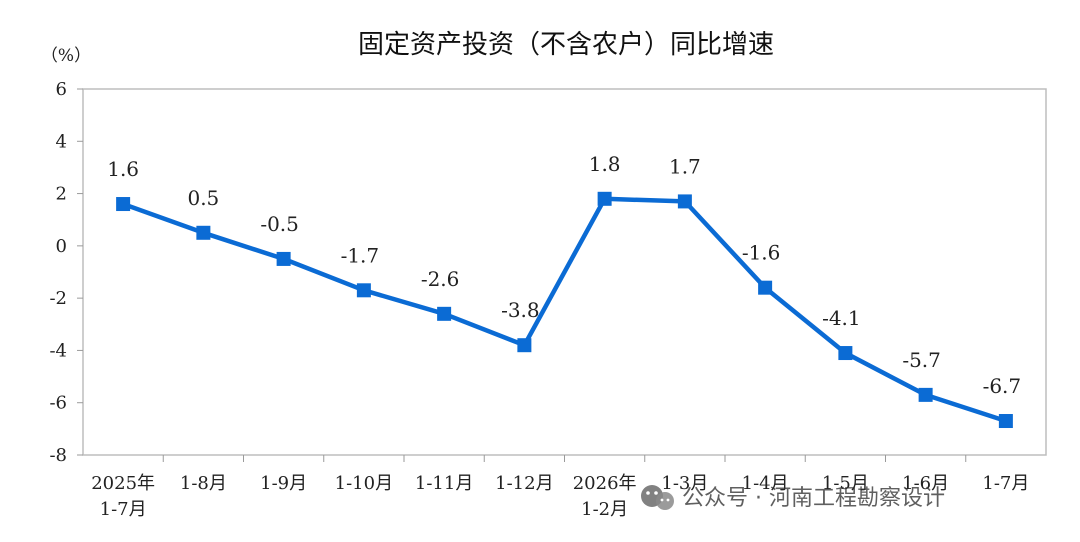  What do you see at coordinates (360, 255) in the screenshot?
I see `data-label: -1.7` at bounding box center [360, 255].